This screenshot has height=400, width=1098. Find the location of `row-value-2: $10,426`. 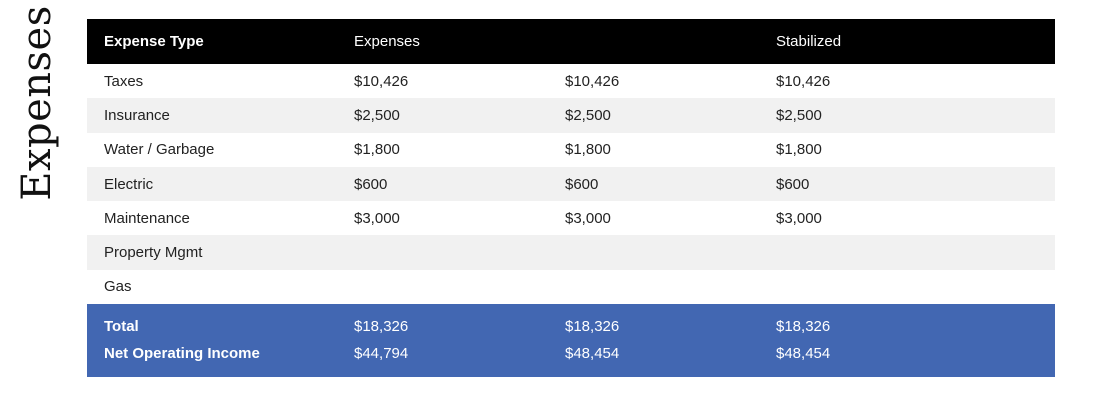

row-value-2: $10,426 is located at coordinates (592, 81).